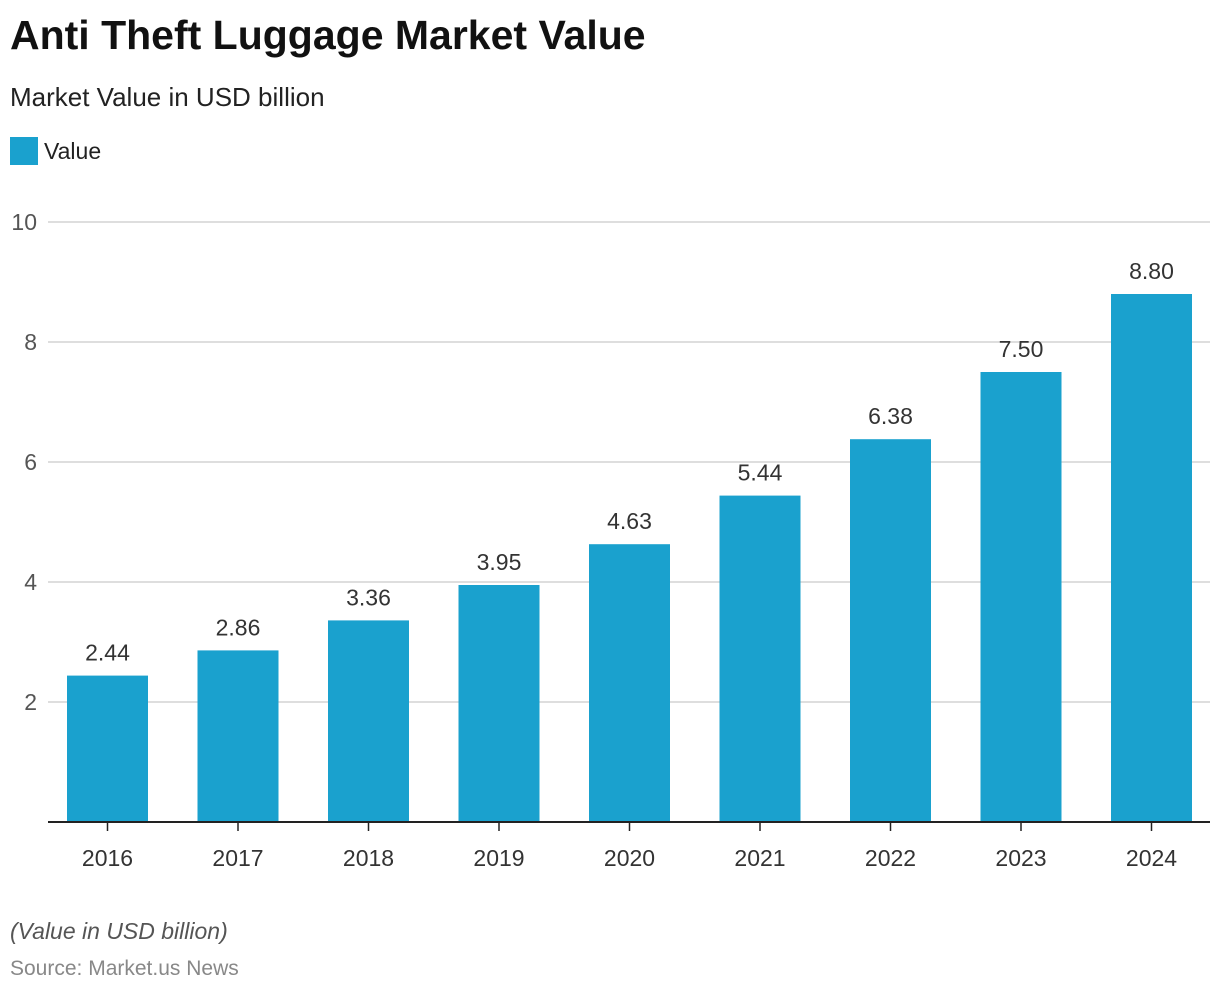  Describe the element at coordinates (629, 858) in the screenshot. I see `x-tick-label: 2020` at that location.